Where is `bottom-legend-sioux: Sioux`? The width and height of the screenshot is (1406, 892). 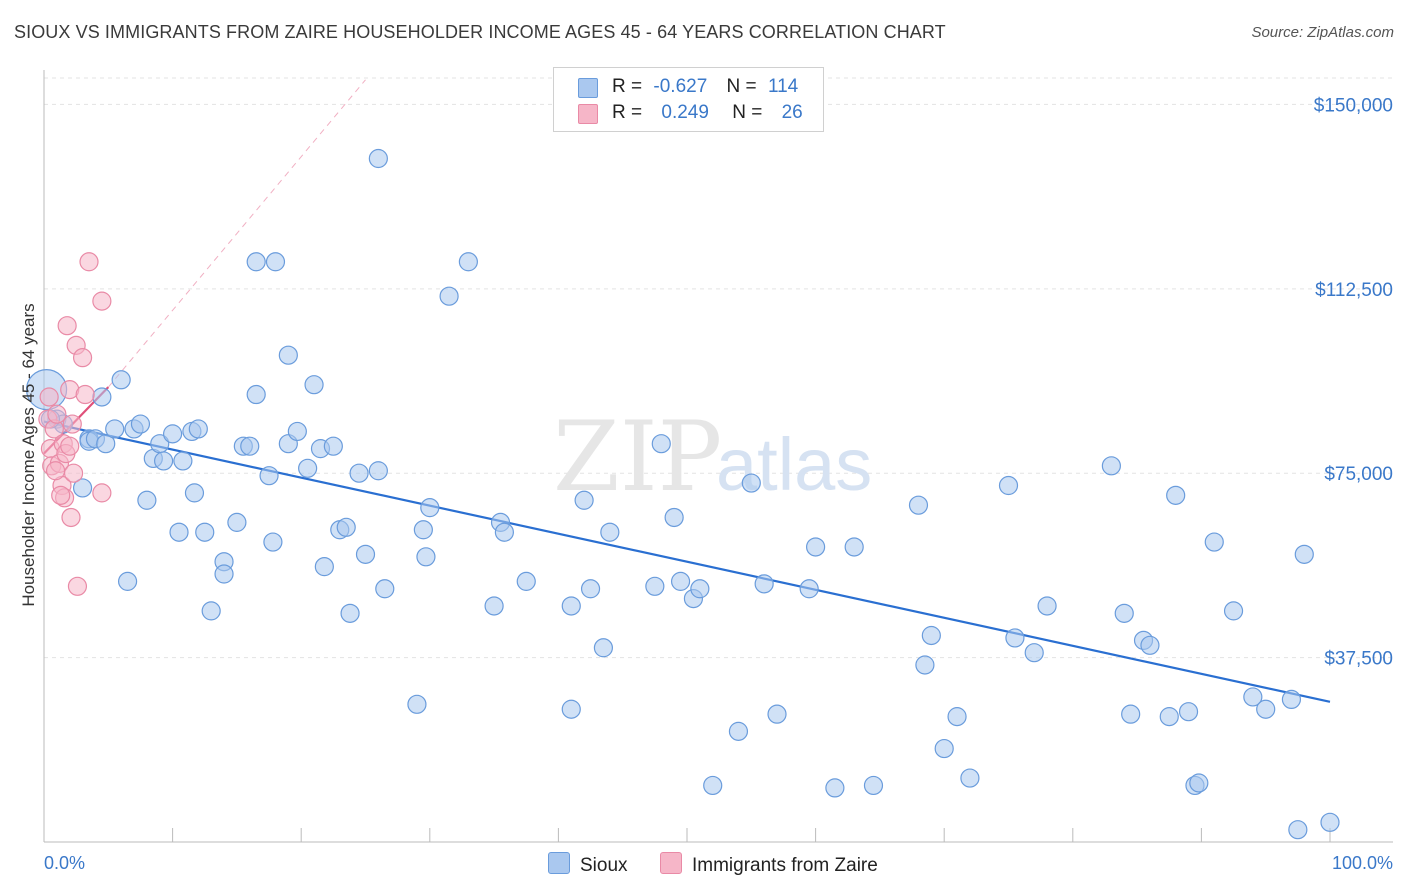 bottom-legend-sioux: Sioux is located at coordinates (588, 864).